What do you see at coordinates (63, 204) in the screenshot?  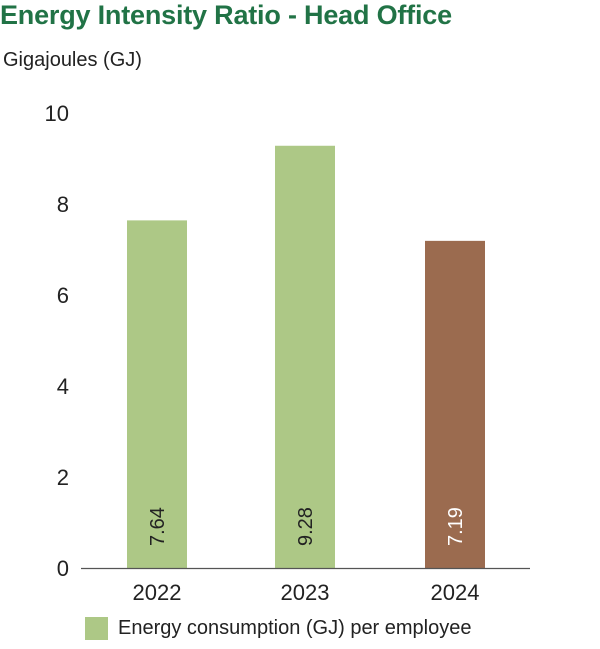 I see `y-tick-label: 8` at bounding box center [63, 204].